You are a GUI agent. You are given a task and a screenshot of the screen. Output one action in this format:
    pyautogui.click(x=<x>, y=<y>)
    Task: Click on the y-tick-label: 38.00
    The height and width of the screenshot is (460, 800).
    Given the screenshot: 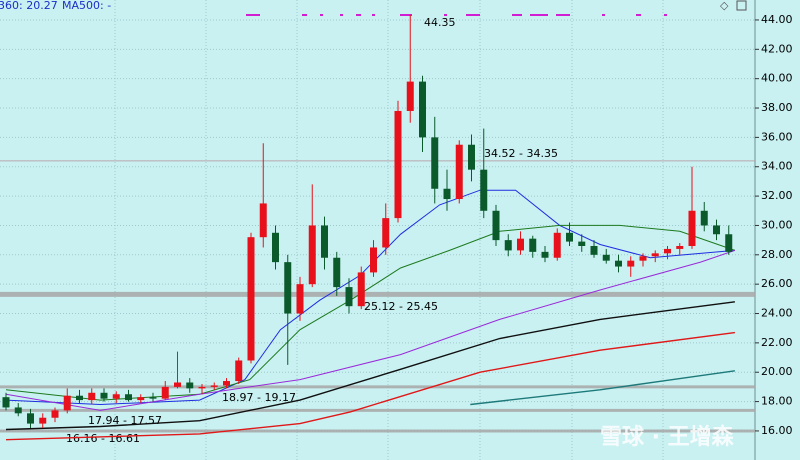 What is the action you would take?
    pyautogui.click(x=777, y=107)
    